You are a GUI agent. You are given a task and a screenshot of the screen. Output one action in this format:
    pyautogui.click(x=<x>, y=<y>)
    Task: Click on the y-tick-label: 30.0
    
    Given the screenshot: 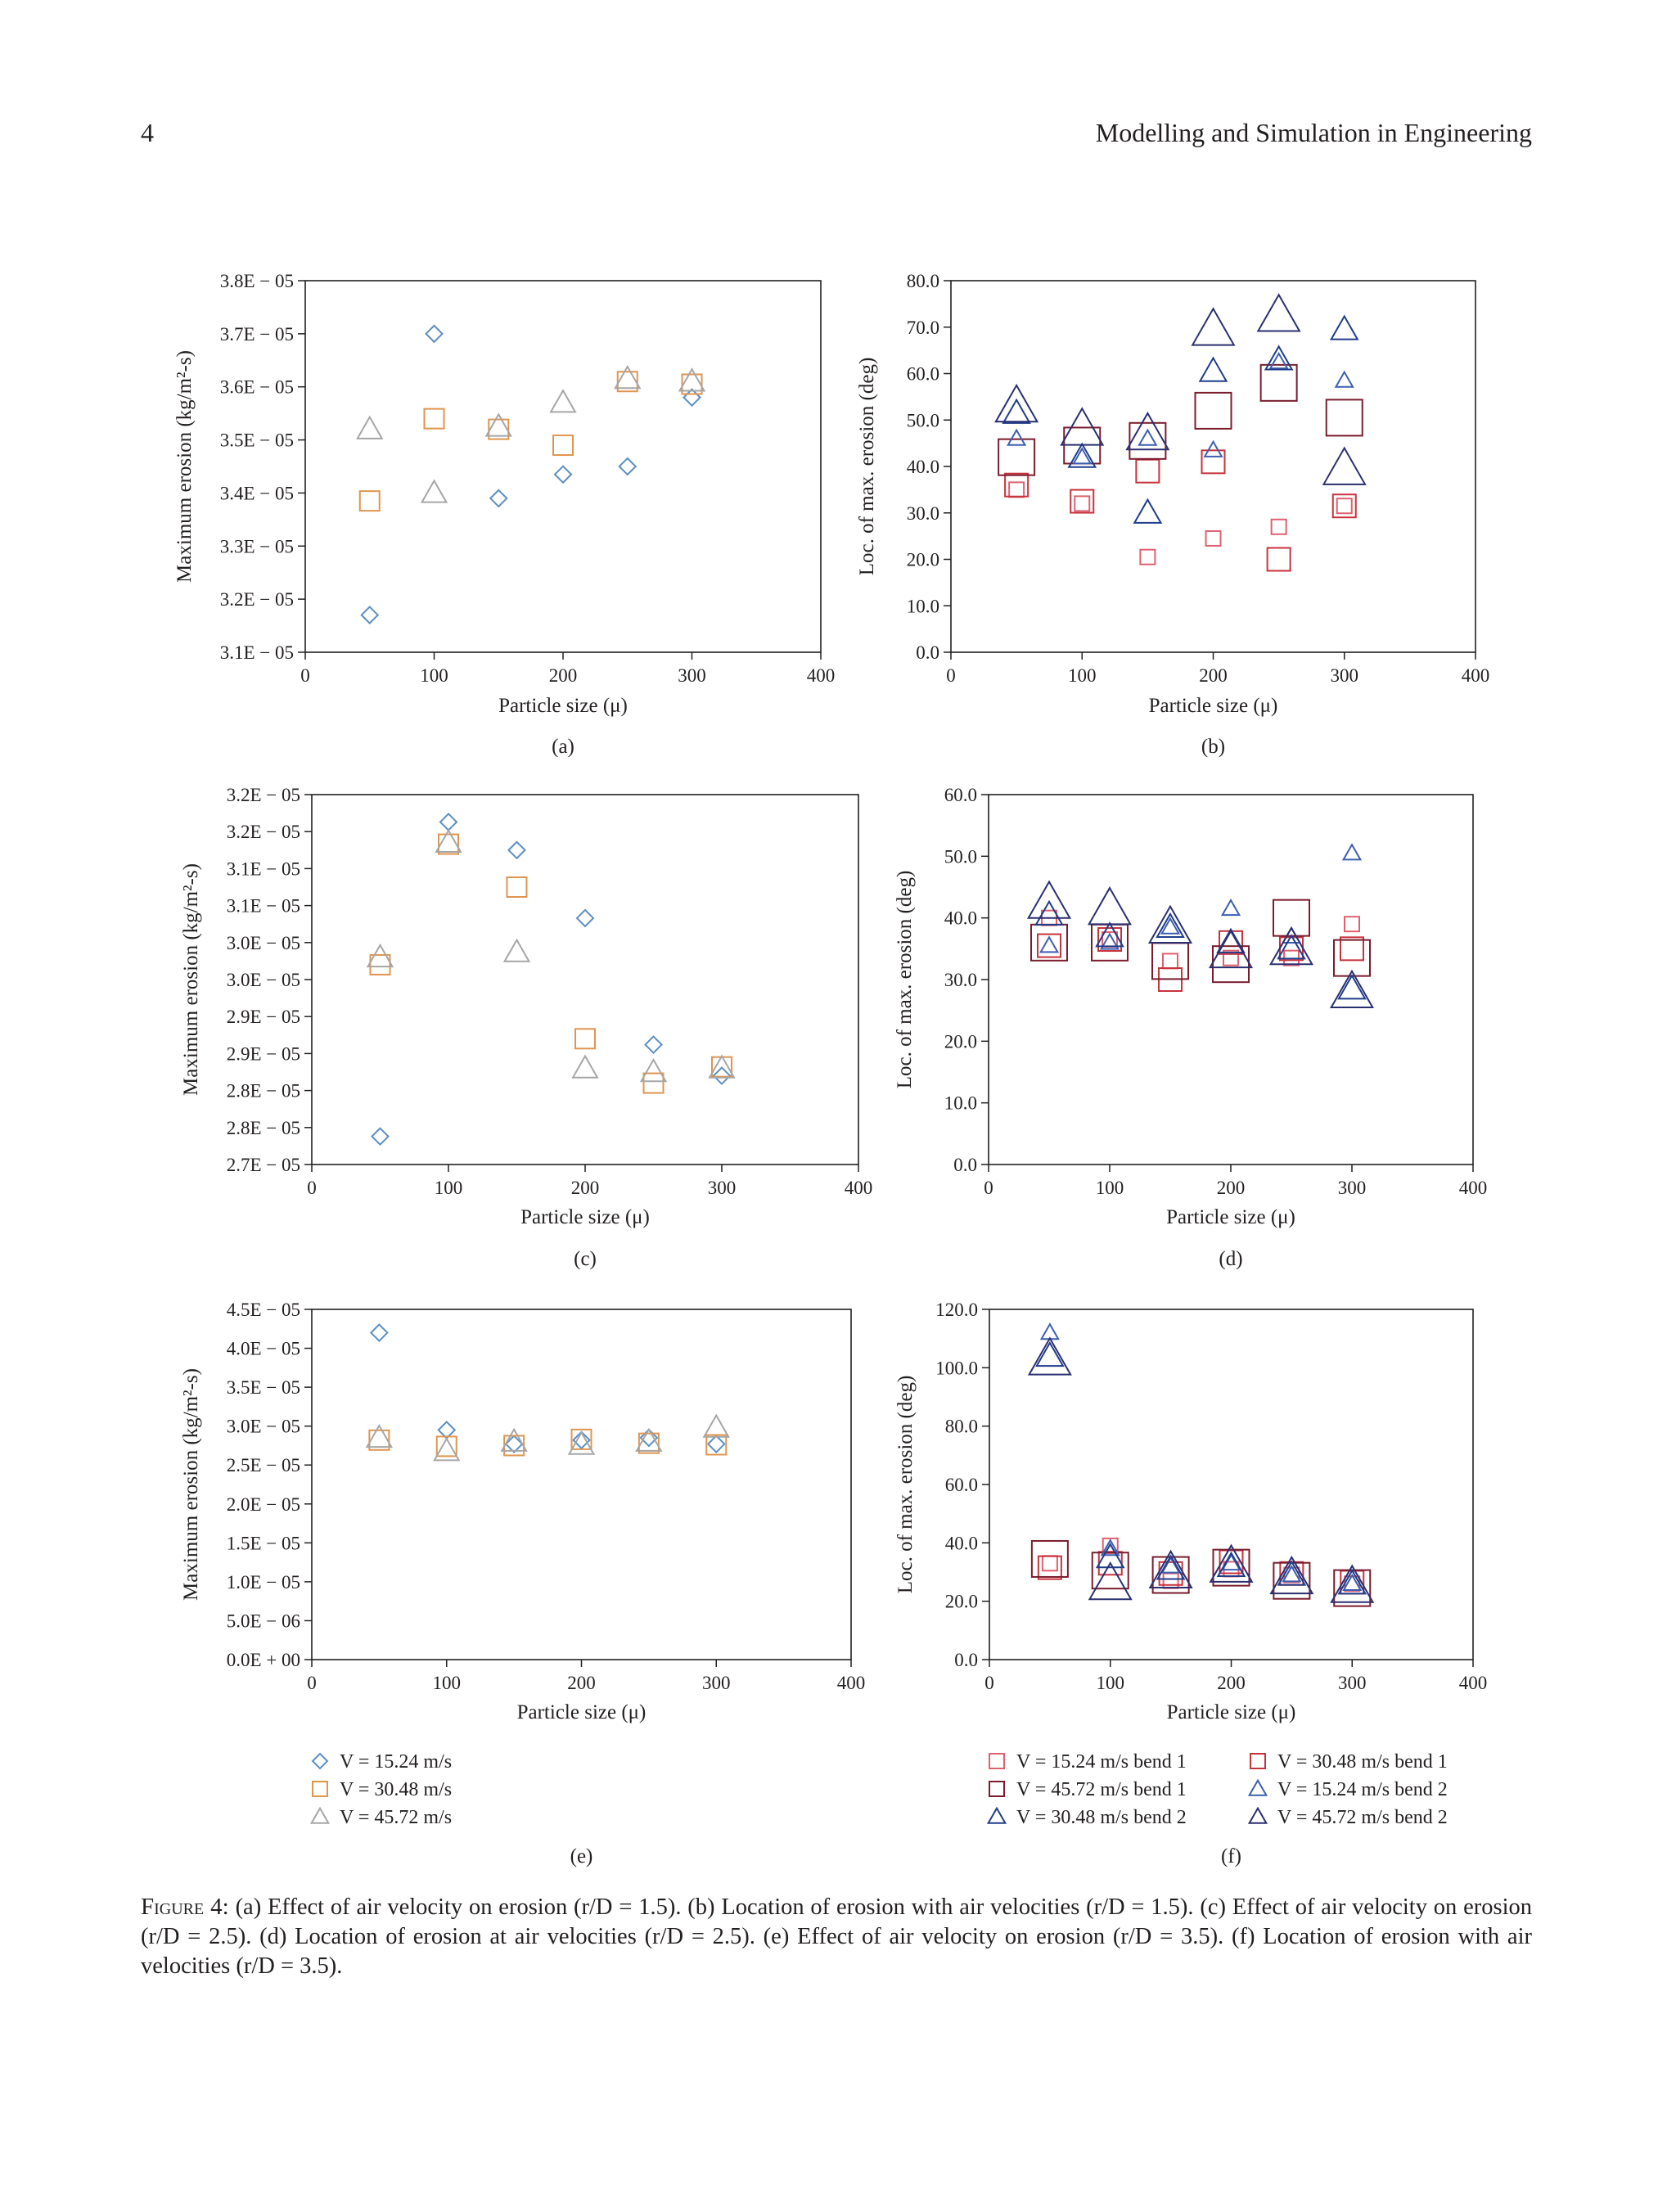 What is the action you would take?
    pyautogui.click(x=960, y=980)
    